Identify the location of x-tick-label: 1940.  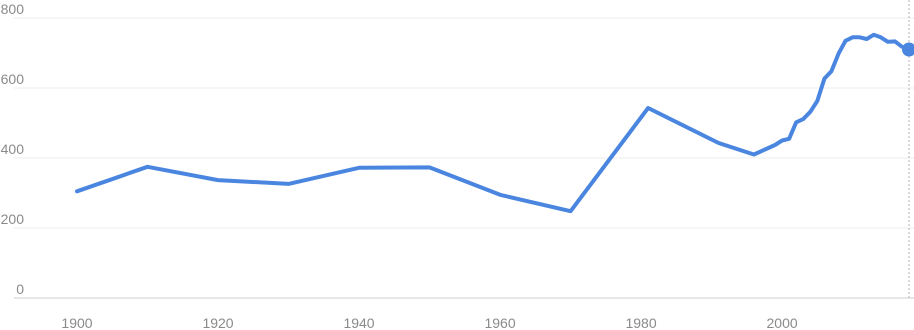
(358, 322).